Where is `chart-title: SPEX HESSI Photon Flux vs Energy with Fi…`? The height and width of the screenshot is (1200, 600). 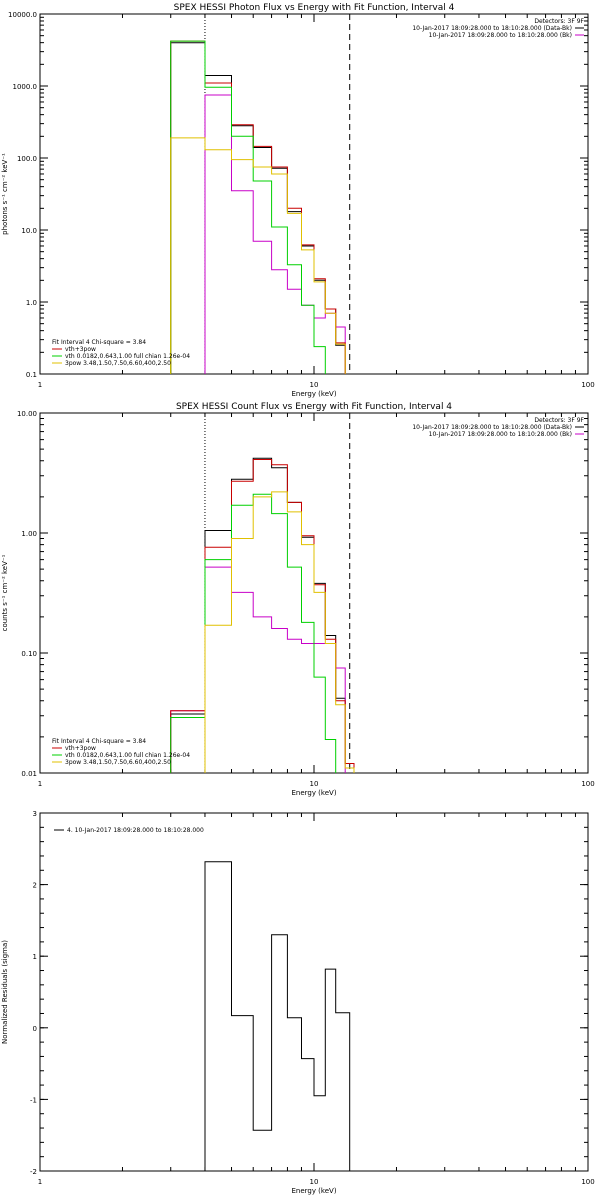
chart-title: SPEX HESSI Photon Flux vs Energy with Fi… is located at coordinates (314, 8).